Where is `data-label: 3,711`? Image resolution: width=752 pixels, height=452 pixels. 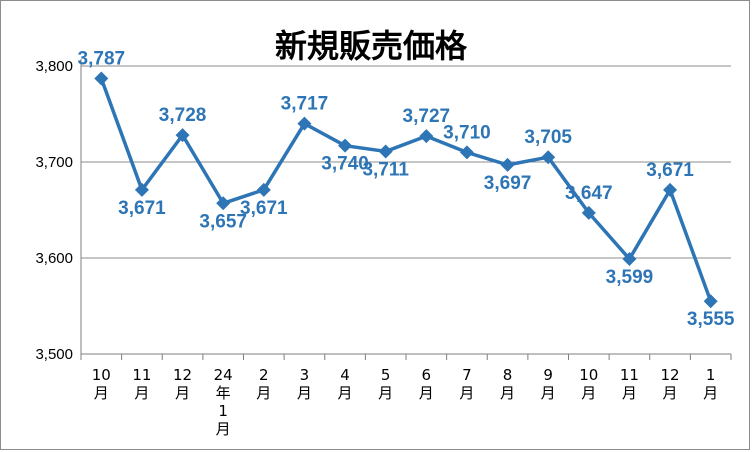 data-label: 3,711 is located at coordinates (385, 169).